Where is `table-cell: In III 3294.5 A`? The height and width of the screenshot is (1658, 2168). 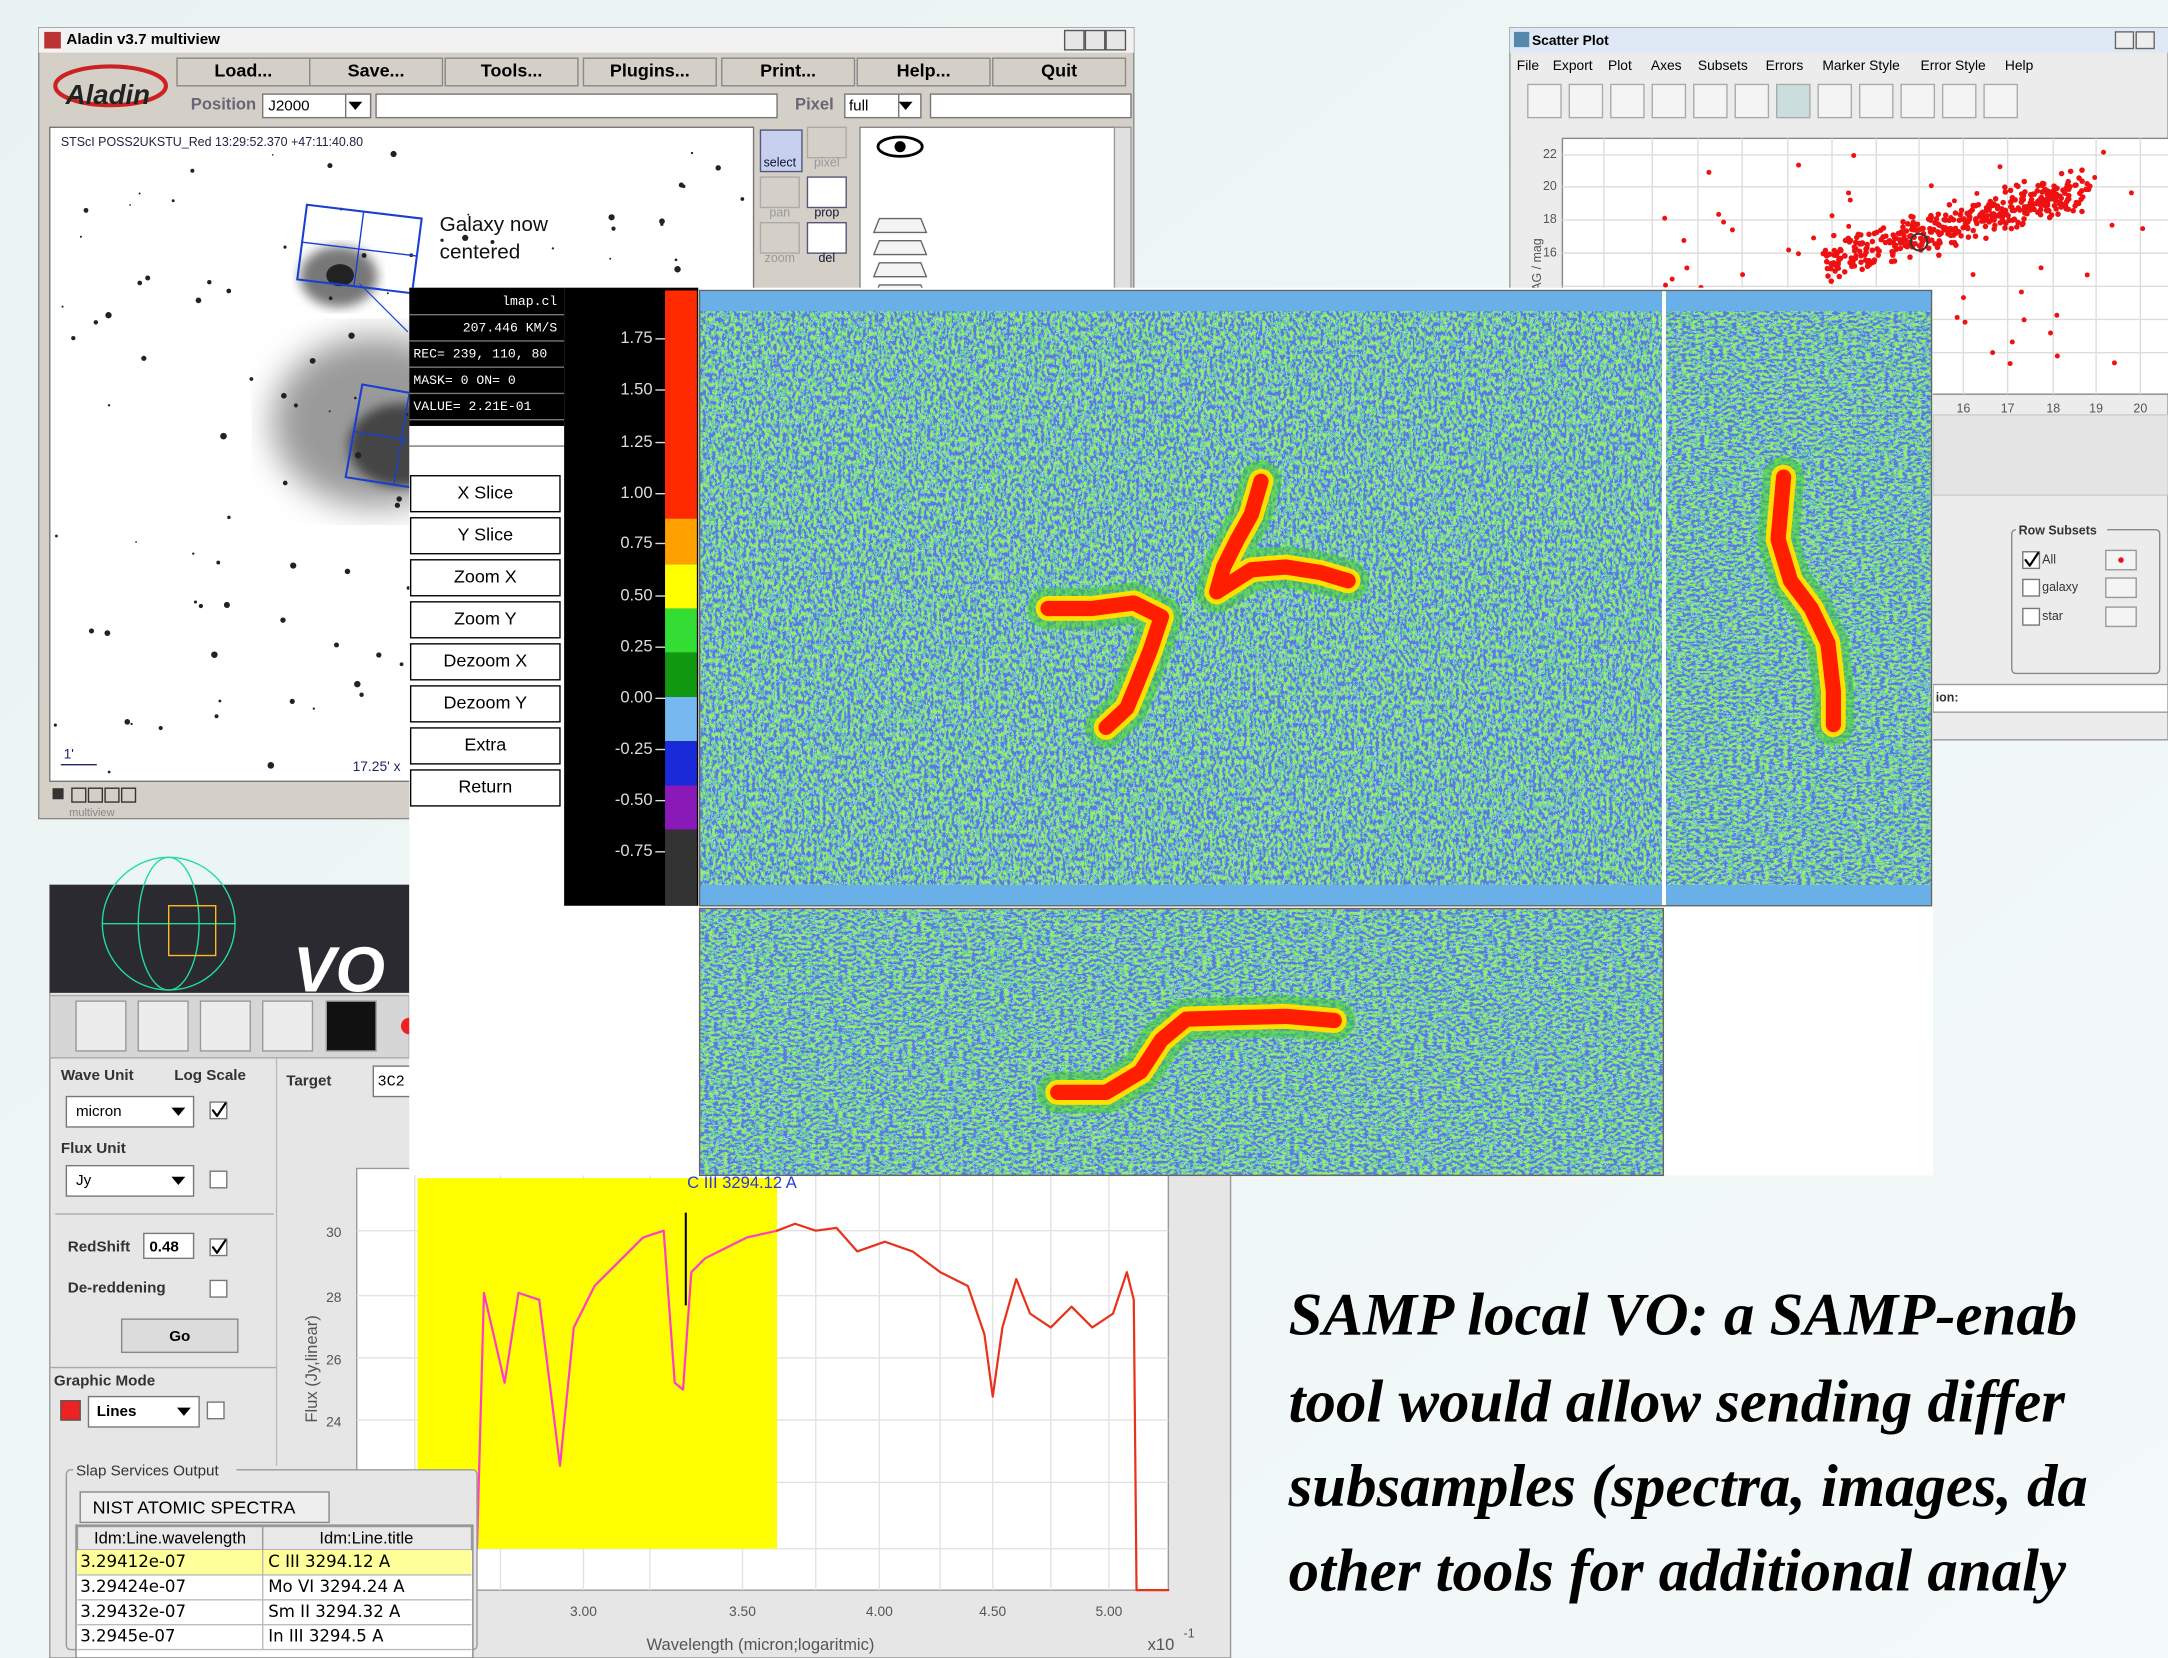 table-cell: In III 3294.5 A is located at coordinates (326, 1636).